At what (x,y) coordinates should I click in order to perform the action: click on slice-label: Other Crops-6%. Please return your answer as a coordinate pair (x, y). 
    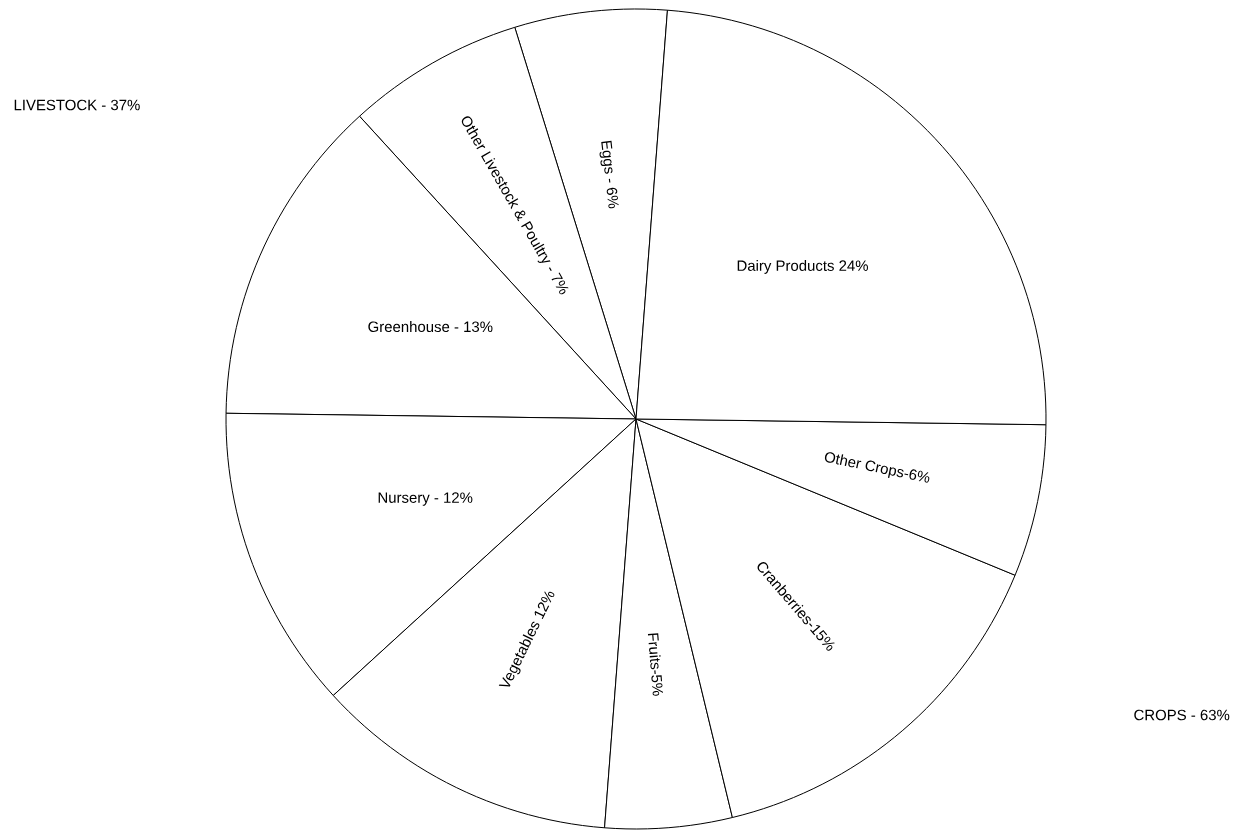
    Looking at the image, I should click on (877, 467).